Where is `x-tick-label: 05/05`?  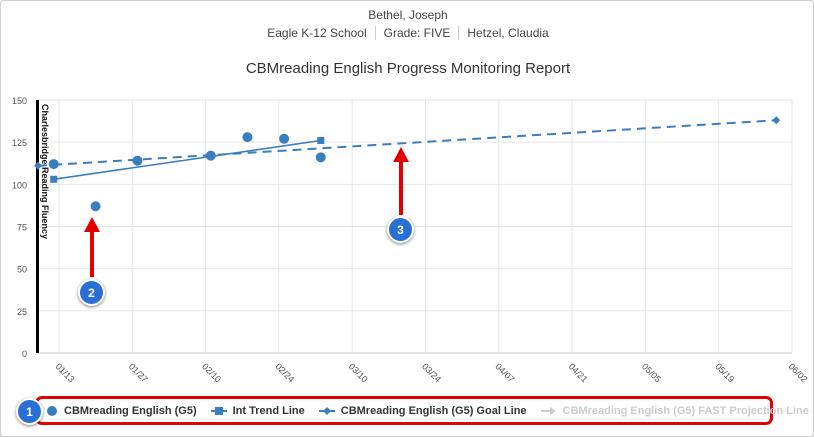
x-tick-label: 05/05 is located at coordinates (651, 372).